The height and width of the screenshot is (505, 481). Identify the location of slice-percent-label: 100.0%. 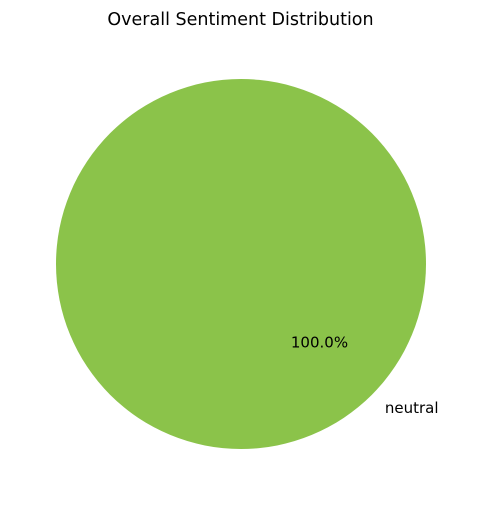
(319, 342).